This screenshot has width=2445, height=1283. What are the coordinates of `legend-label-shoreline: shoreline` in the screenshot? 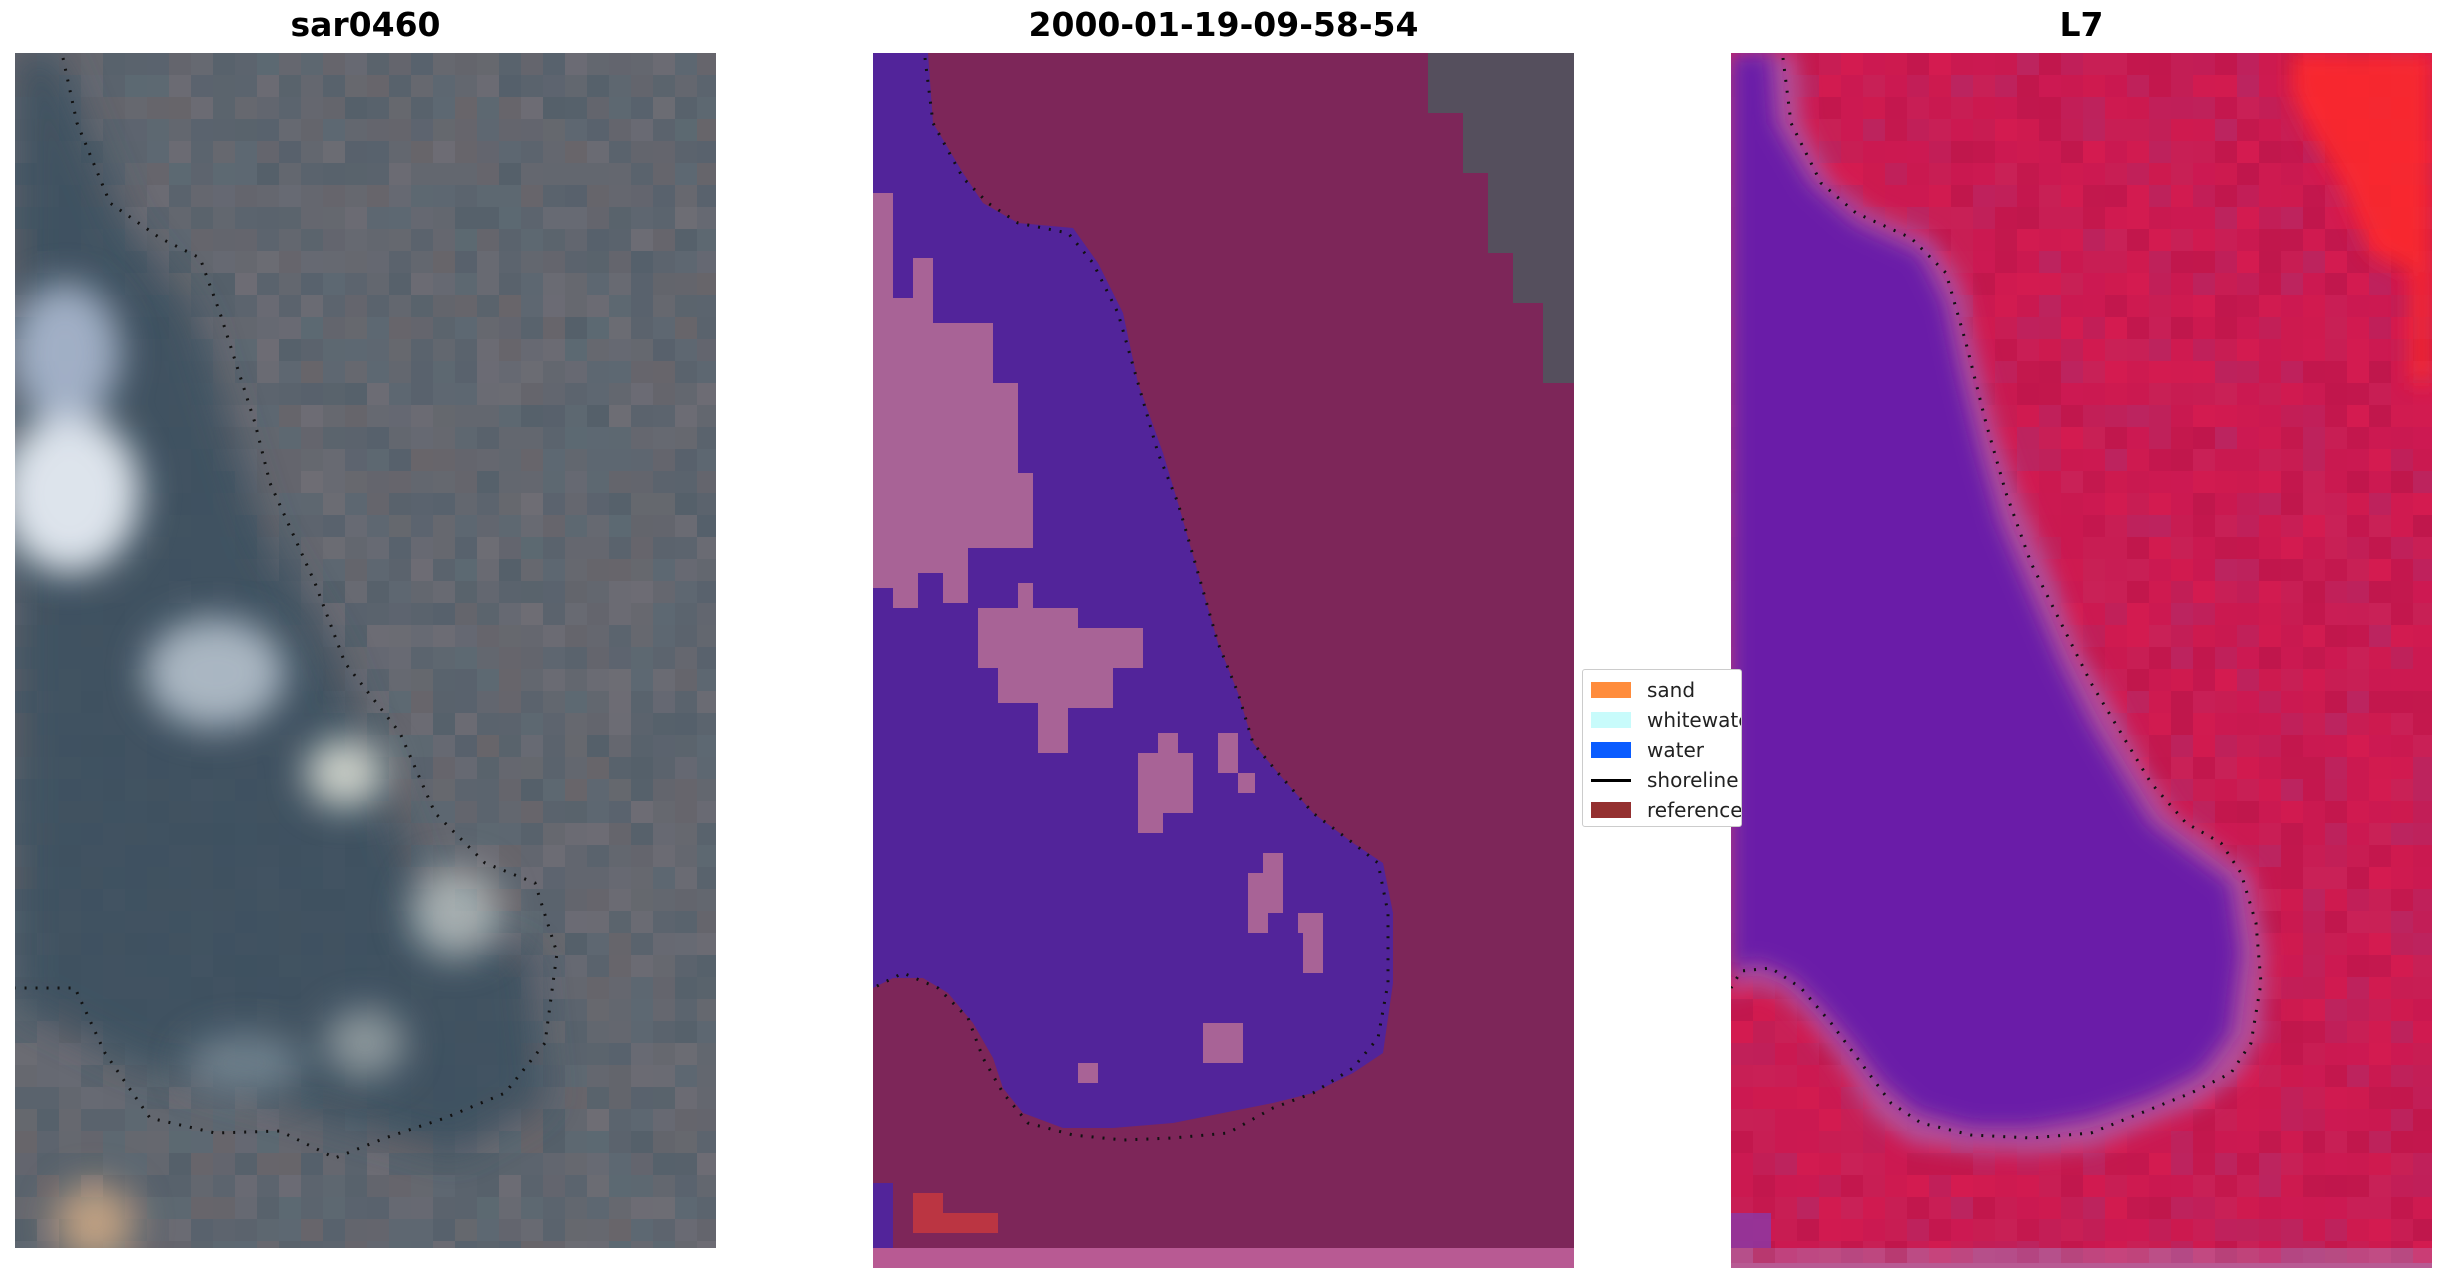 It's located at (1693, 780).